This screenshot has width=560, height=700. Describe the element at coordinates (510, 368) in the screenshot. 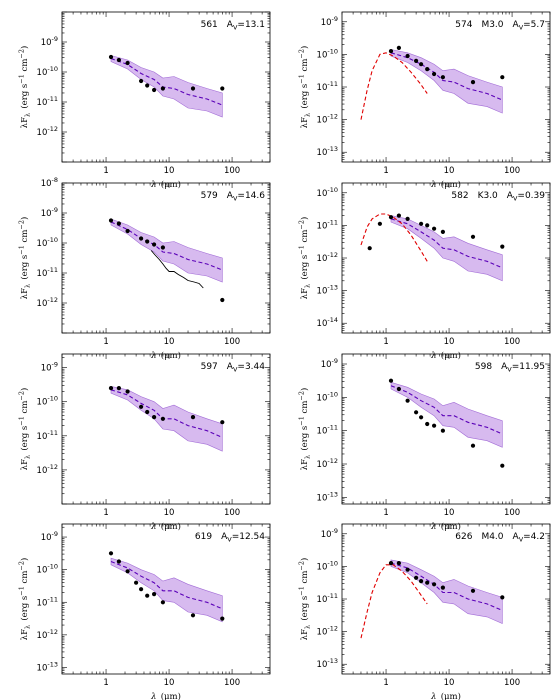

I see `panel-annotation: 598 AV=11.95` at that location.